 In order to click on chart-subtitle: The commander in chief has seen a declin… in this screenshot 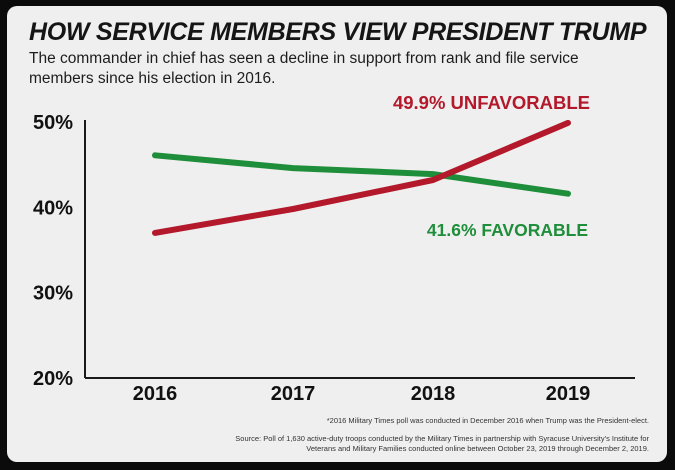, I will do `click(304, 68)`.